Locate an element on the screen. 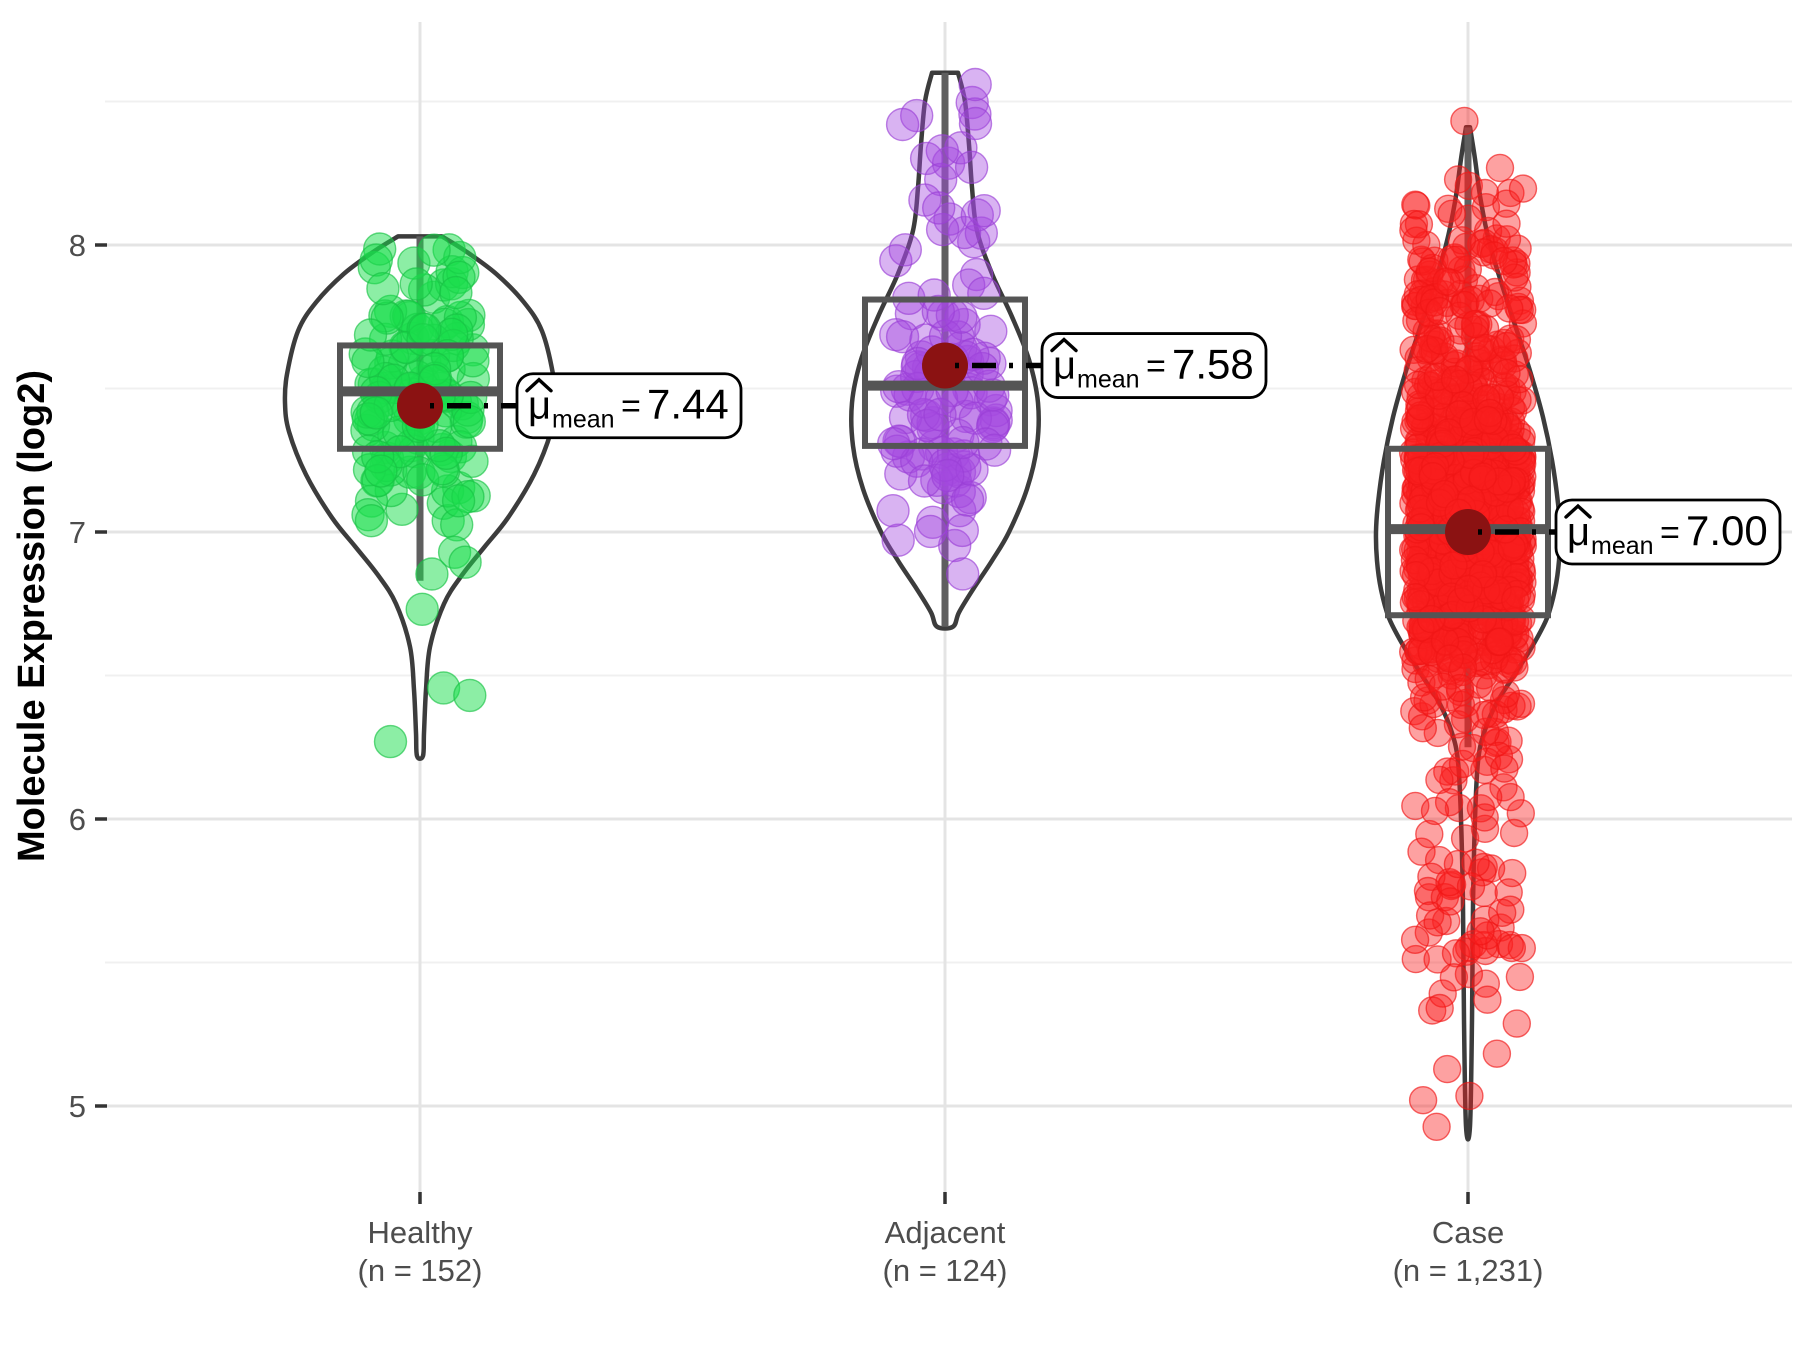  callout-box-healthy is located at coordinates (629, 406).